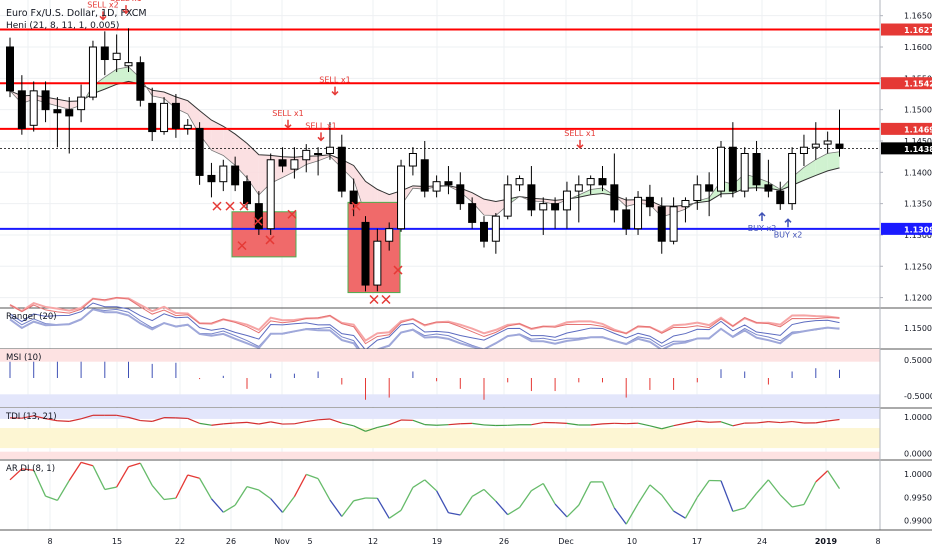 This screenshot has width=932, height=550. I want to click on highlight-box, so click(264, 234).